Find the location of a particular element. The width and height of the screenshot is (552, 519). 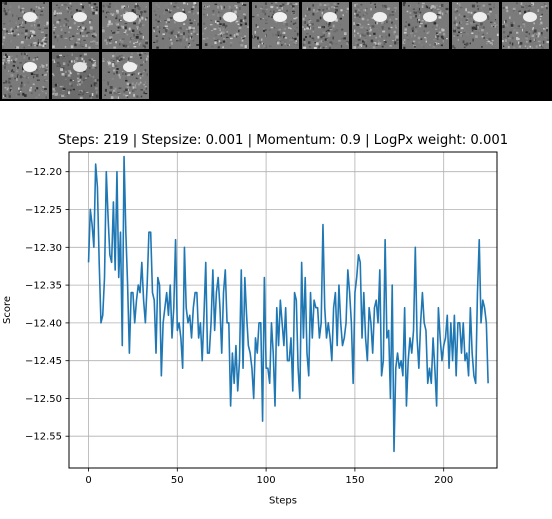

y-tick-label: −12.25 is located at coordinates (43, 210).